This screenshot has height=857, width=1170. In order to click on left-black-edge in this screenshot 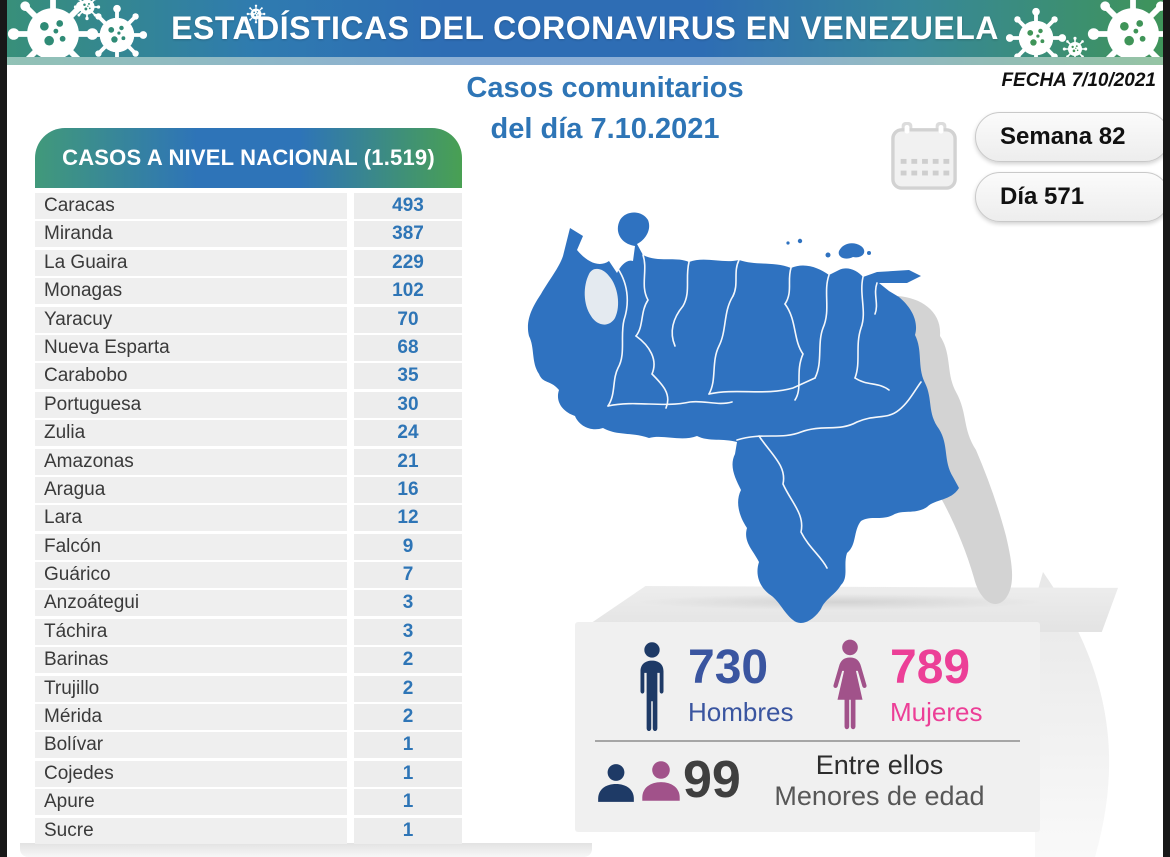, I will do `click(3, 428)`.